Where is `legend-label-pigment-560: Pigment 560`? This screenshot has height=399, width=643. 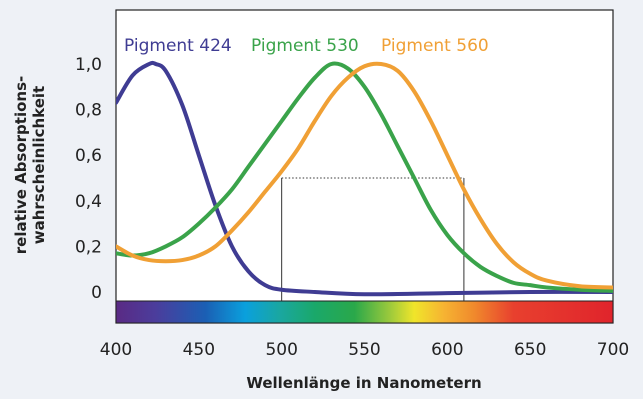
legend-label-pigment-560: Pigment 560 is located at coordinates (435, 46).